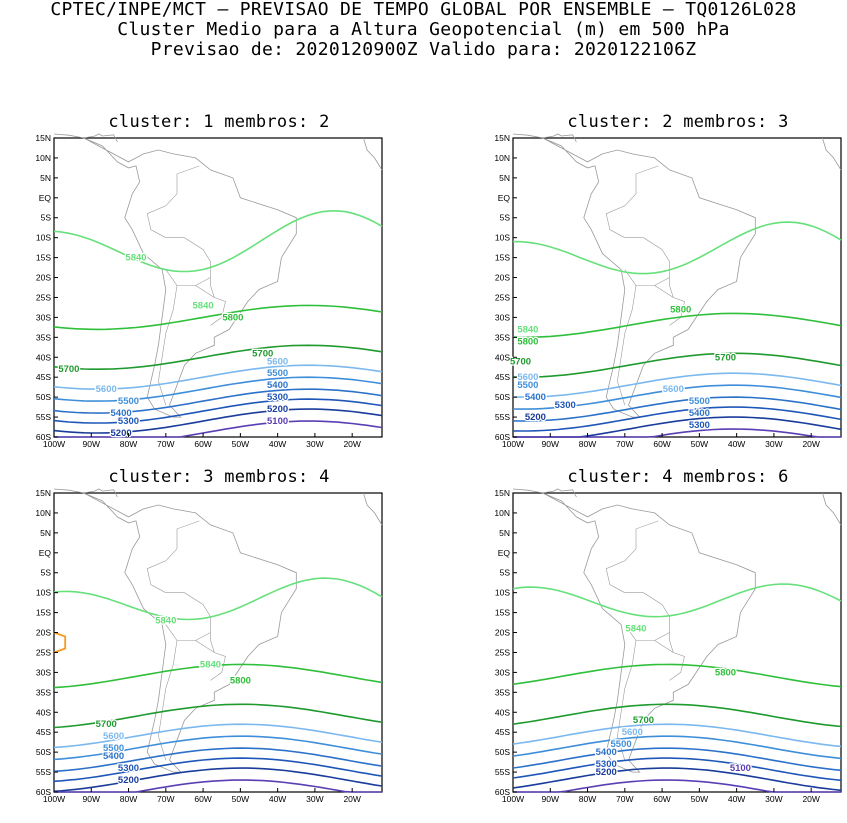  Describe the element at coordinates (128, 421) in the screenshot. I see `contour-label: 5300` at that location.